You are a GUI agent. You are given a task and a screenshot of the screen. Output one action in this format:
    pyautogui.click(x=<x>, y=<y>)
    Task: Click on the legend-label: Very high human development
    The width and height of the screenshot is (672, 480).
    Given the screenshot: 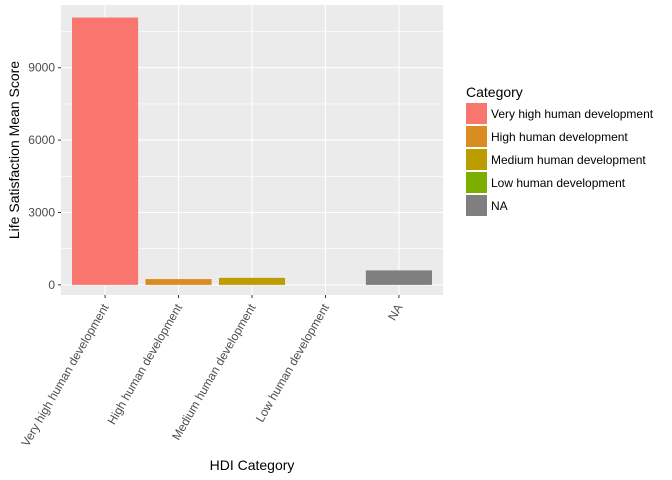 What is the action you would take?
    pyautogui.click(x=572, y=114)
    